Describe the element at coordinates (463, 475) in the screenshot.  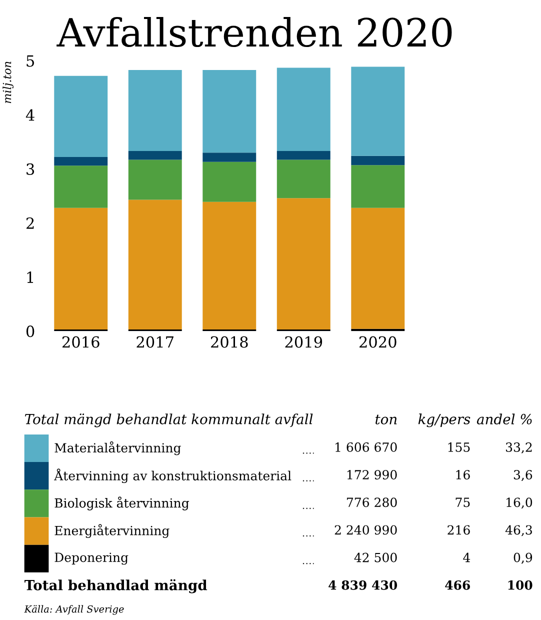
I see `text: 16` at that location.